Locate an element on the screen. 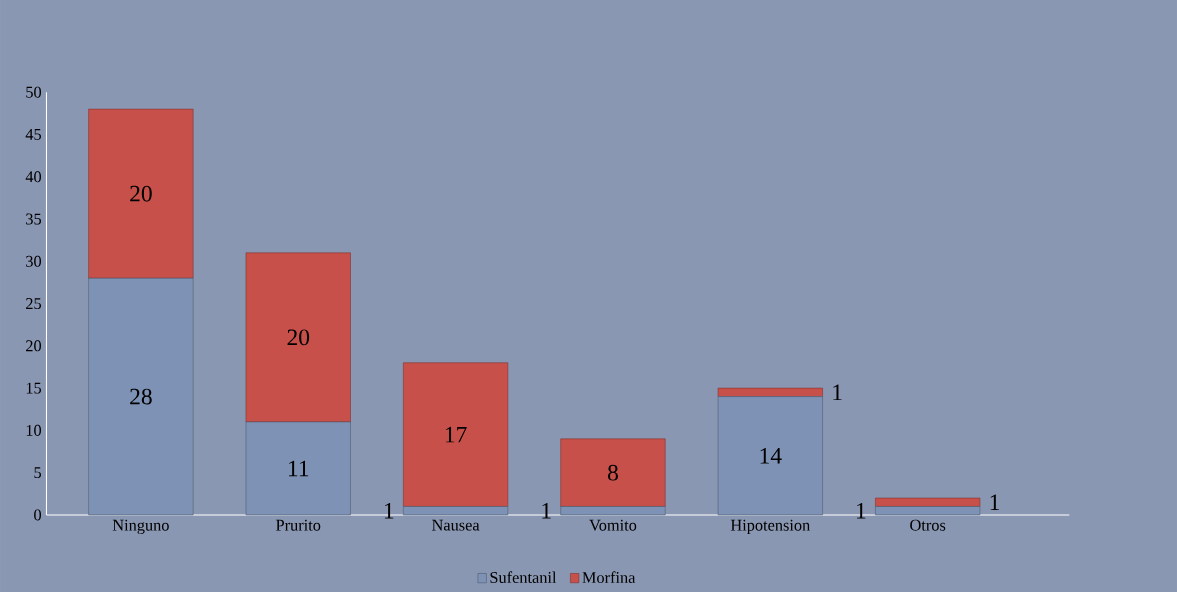 The image size is (1177, 592). x-tick-label: Prurito is located at coordinates (298, 525).